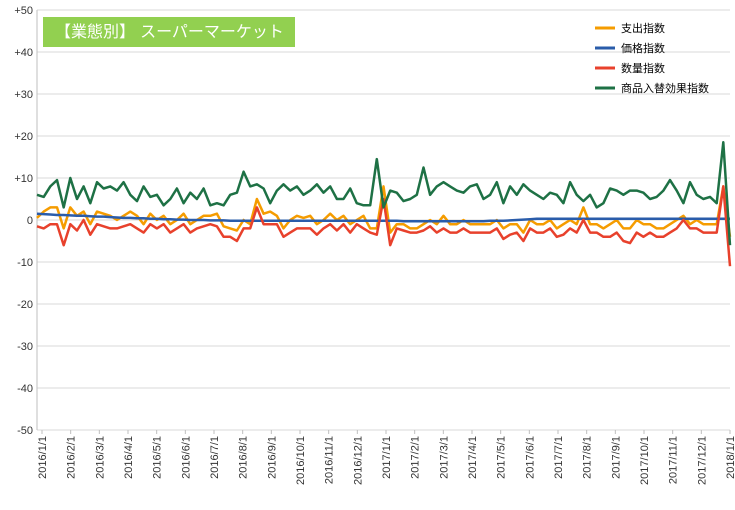  I want to click on y-tick-label: -10, so click(25, 263).